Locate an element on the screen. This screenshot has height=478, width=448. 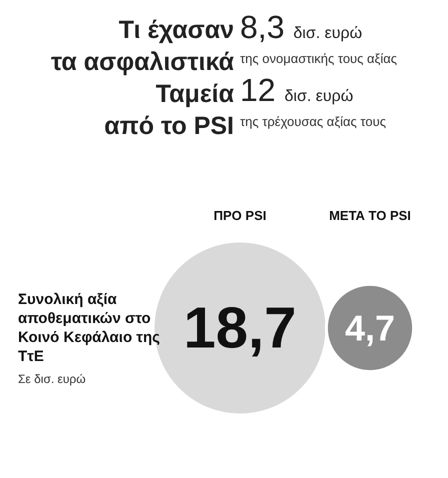
category-label: ΠΡΟ PSI is located at coordinates (240, 215).